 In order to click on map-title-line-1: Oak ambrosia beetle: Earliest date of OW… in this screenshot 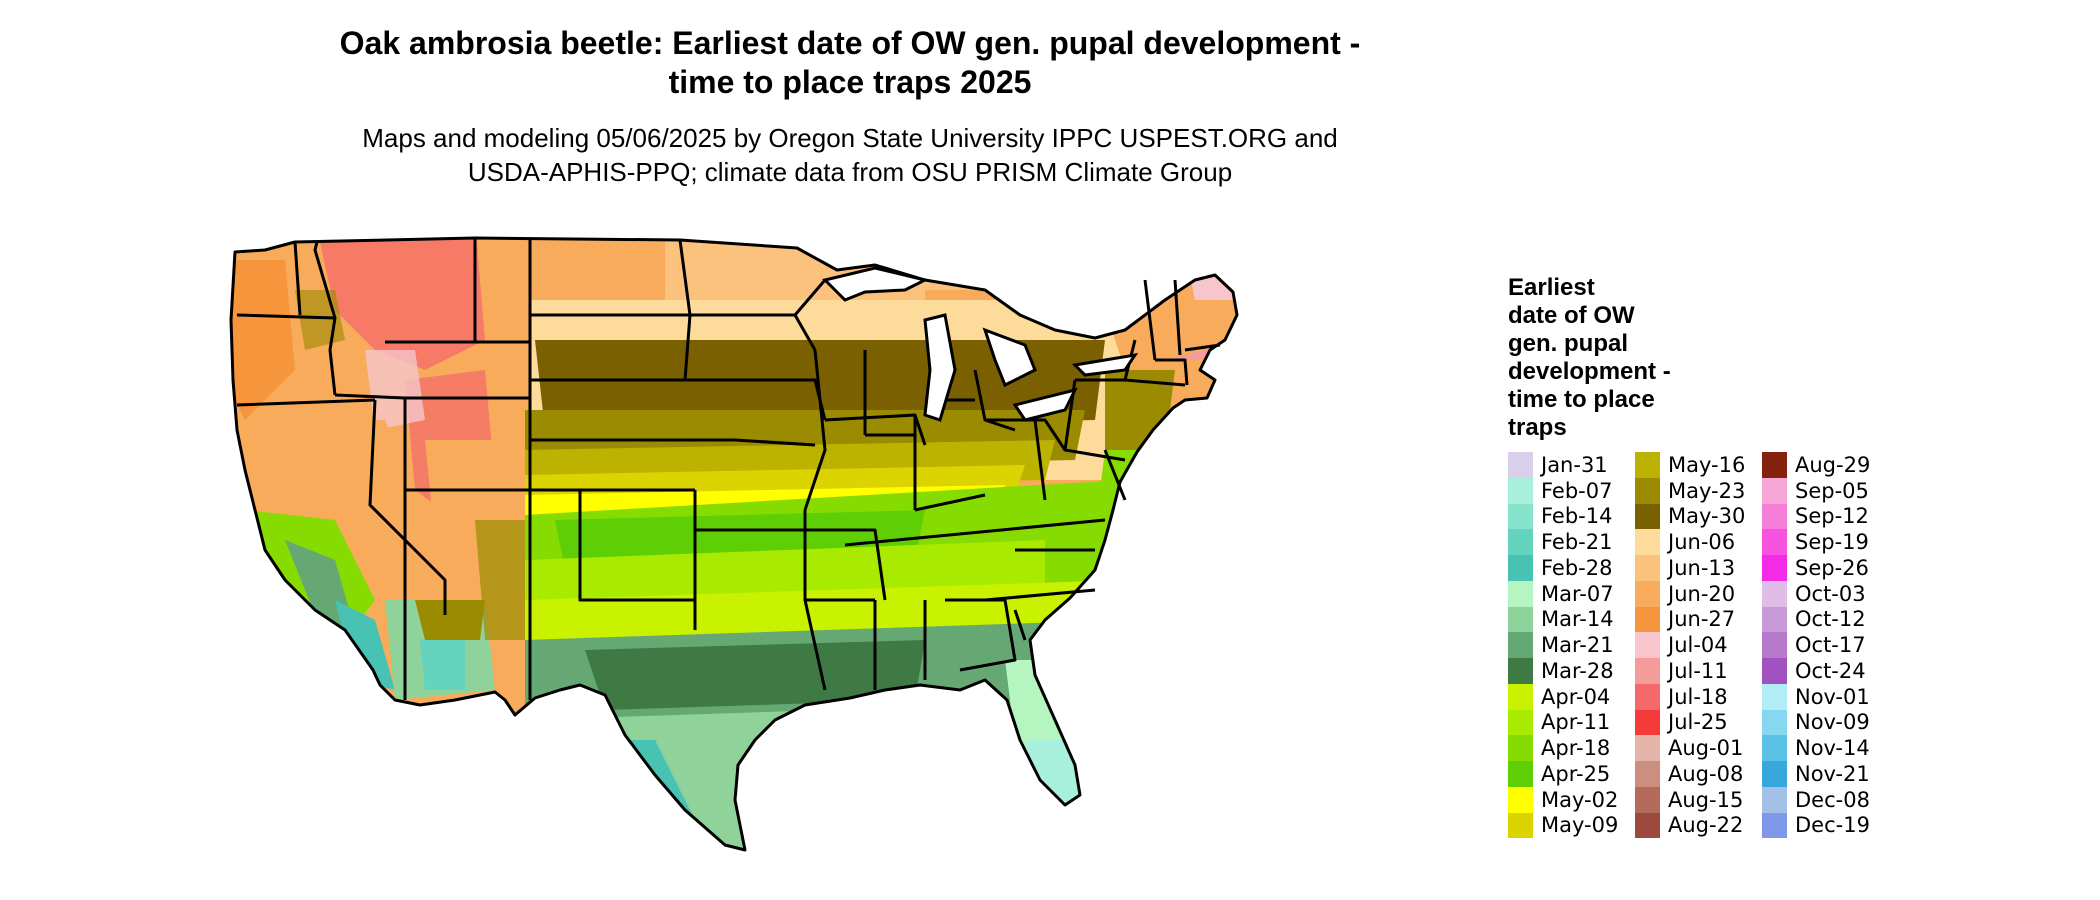, I will do `click(850, 43)`.